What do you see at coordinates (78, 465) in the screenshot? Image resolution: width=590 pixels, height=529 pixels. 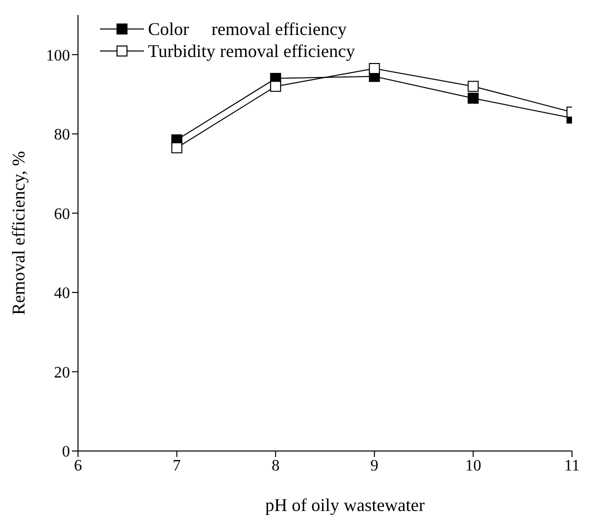 I see `x-tick-label: 6` at bounding box center [78, 465].